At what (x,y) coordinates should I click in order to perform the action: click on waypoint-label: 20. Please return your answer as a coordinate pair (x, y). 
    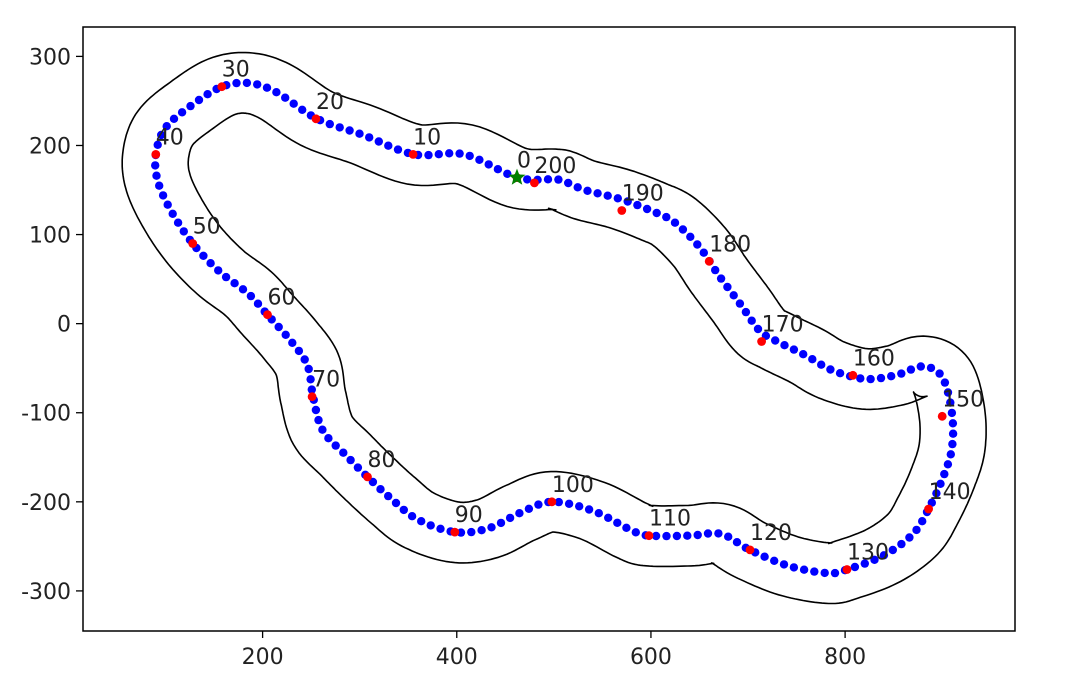
    Looking at the image, I should click on (330, 102).